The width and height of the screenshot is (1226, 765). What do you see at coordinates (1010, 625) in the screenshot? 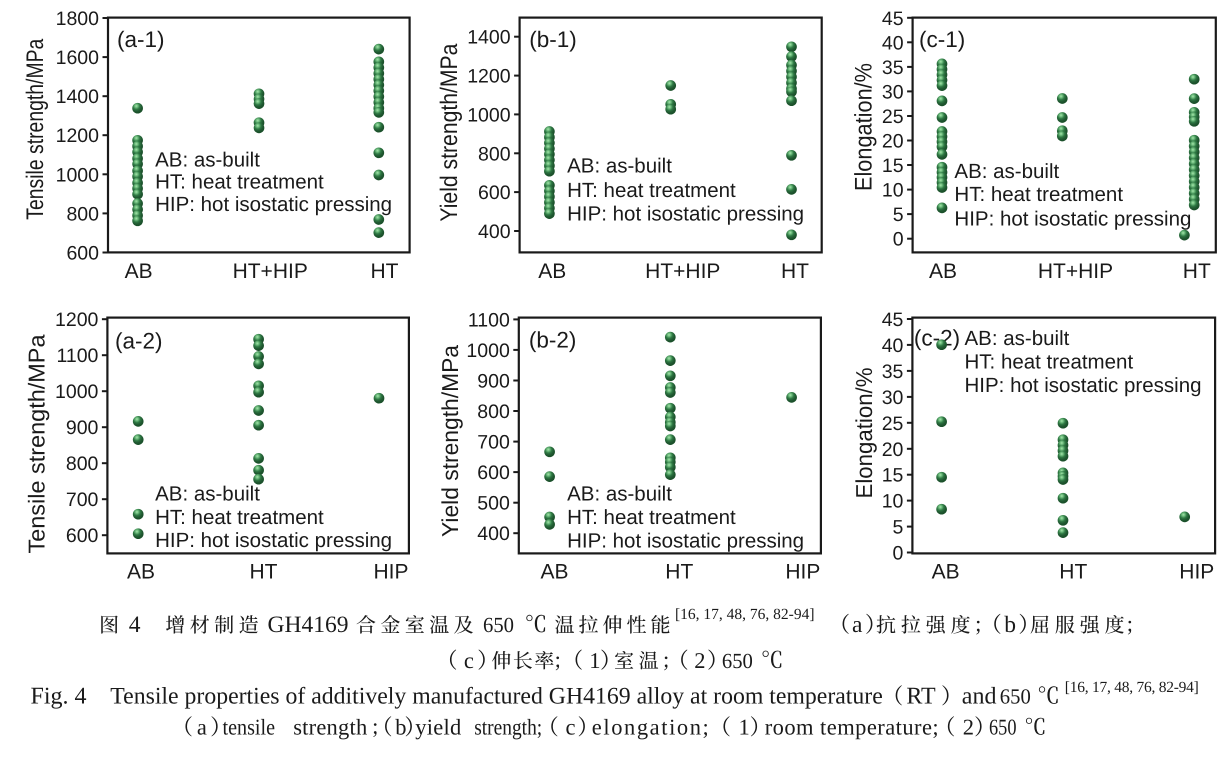
I see `svg-text: b` at bounding box center [1010, 625].